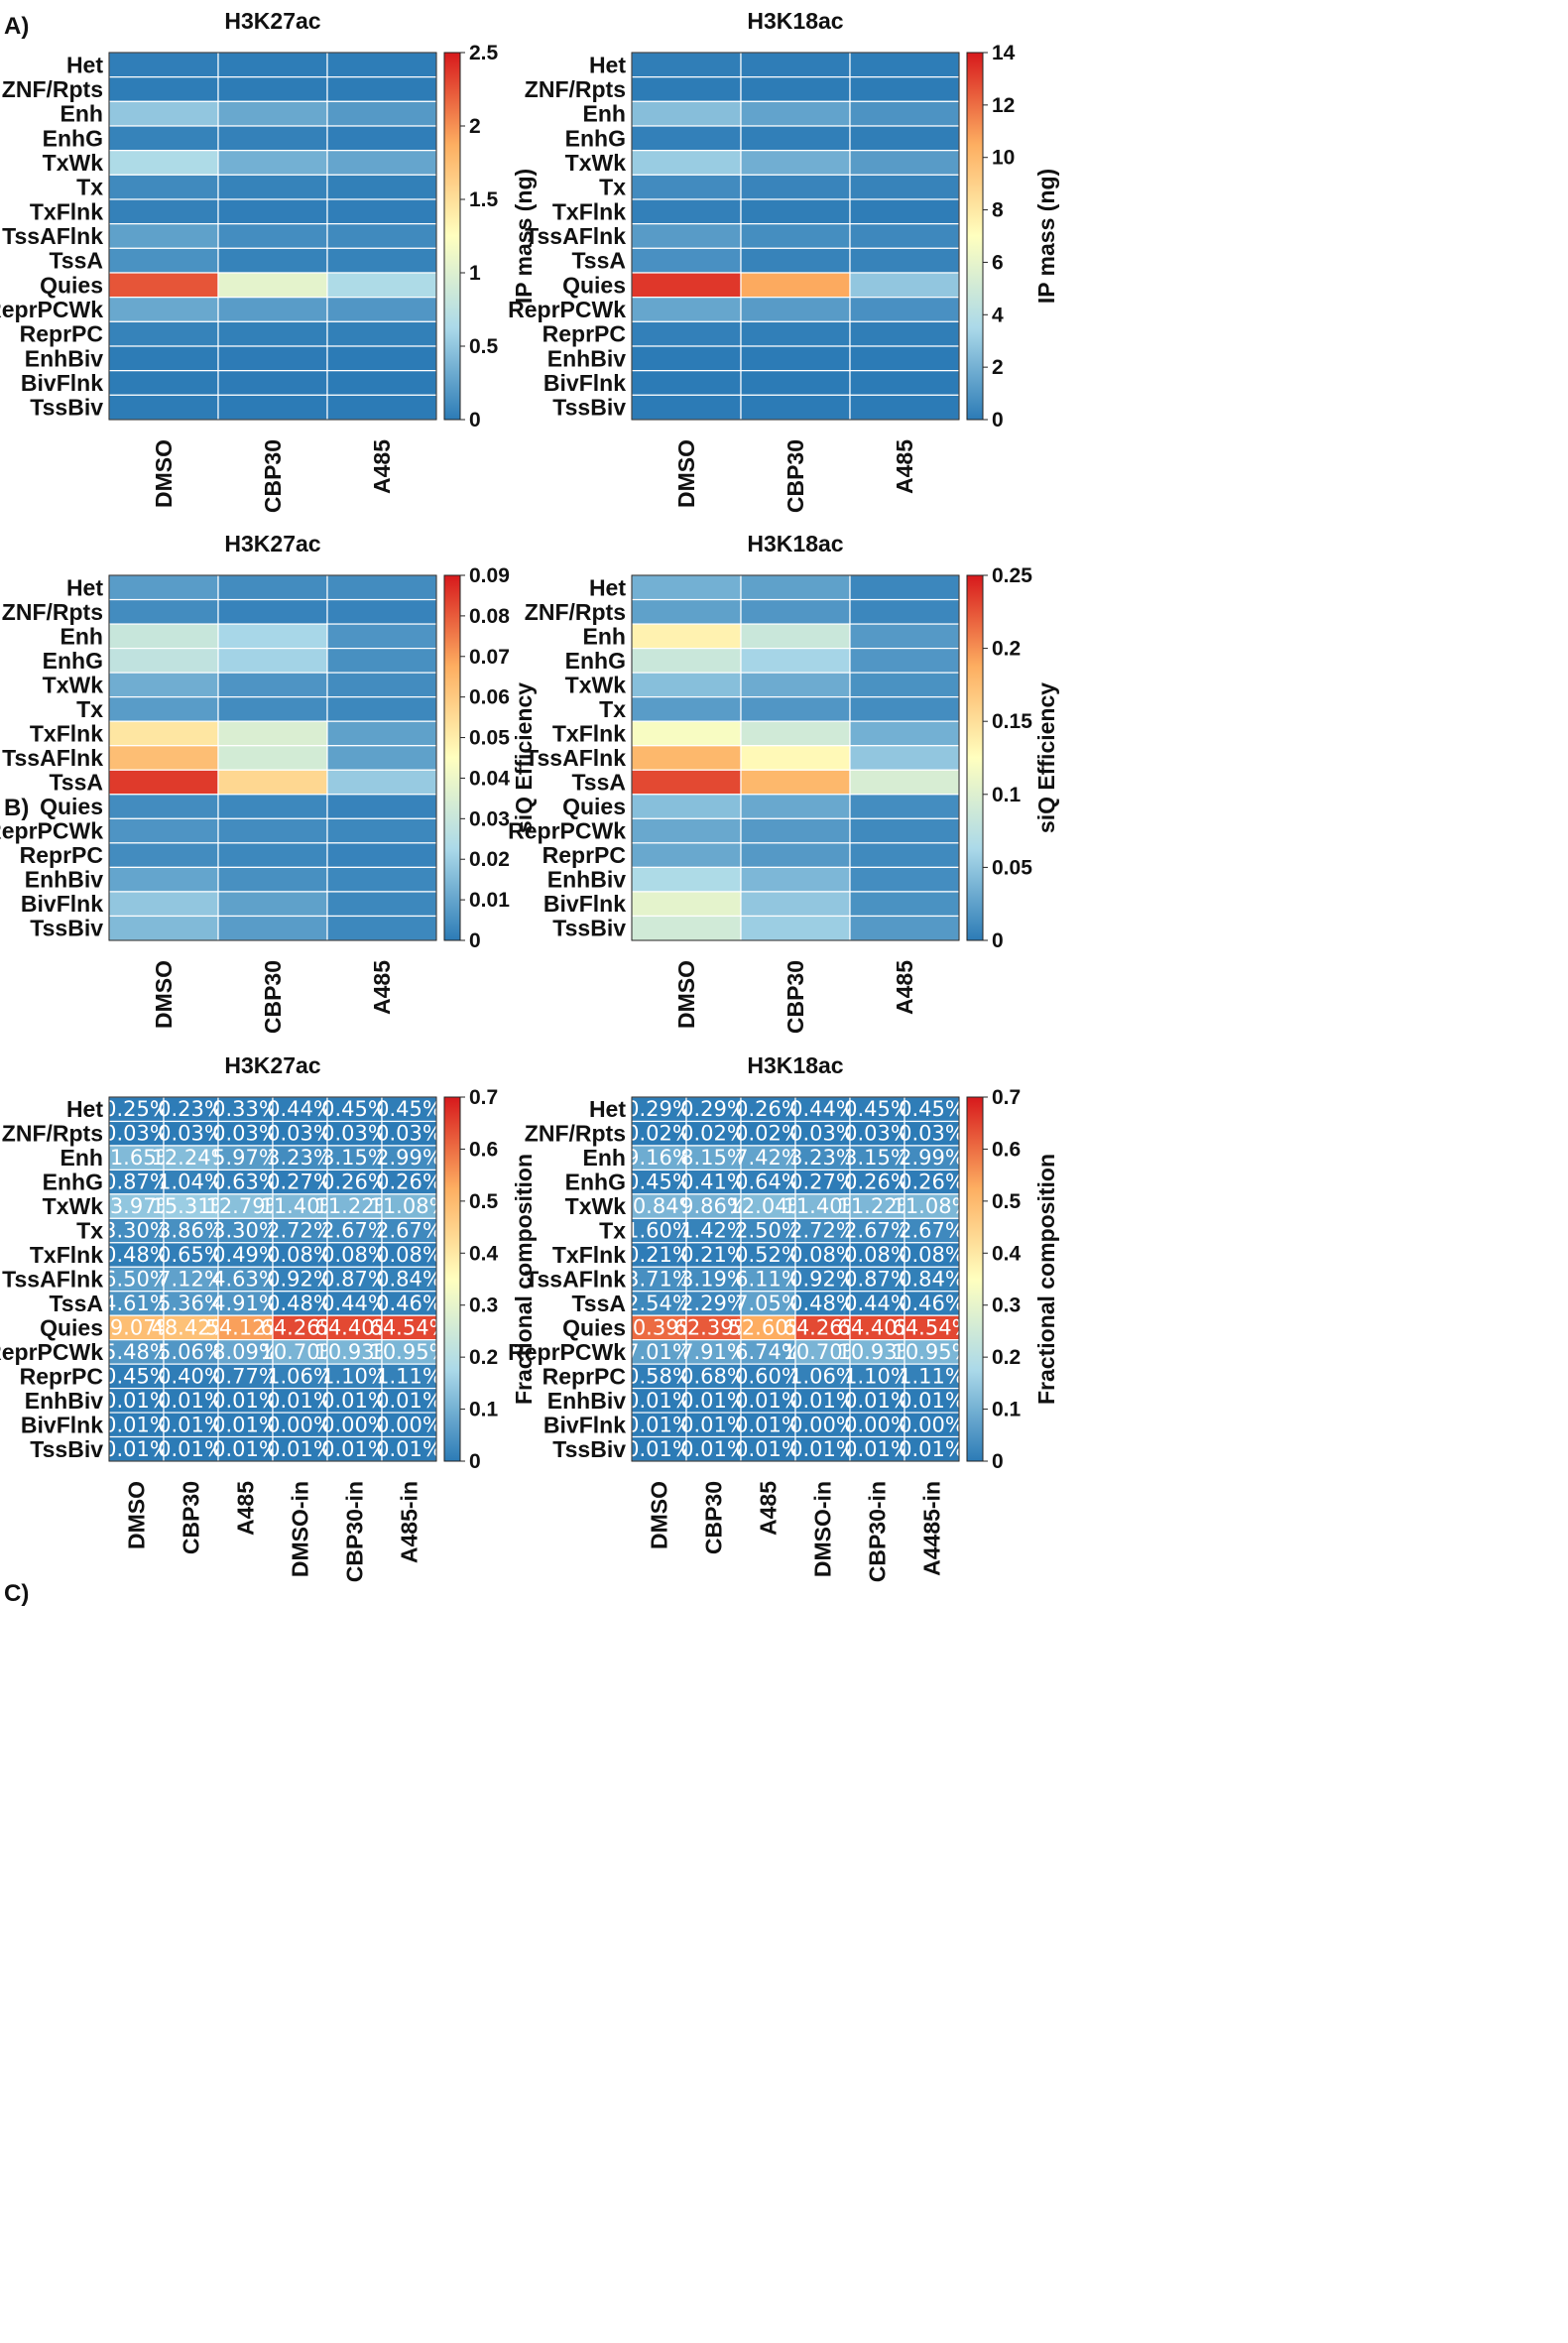  What do you see at coordinates (589, 1255) in the screenshot?
I see `row-label: TxFlnk` at bounding box center [589, 1255].